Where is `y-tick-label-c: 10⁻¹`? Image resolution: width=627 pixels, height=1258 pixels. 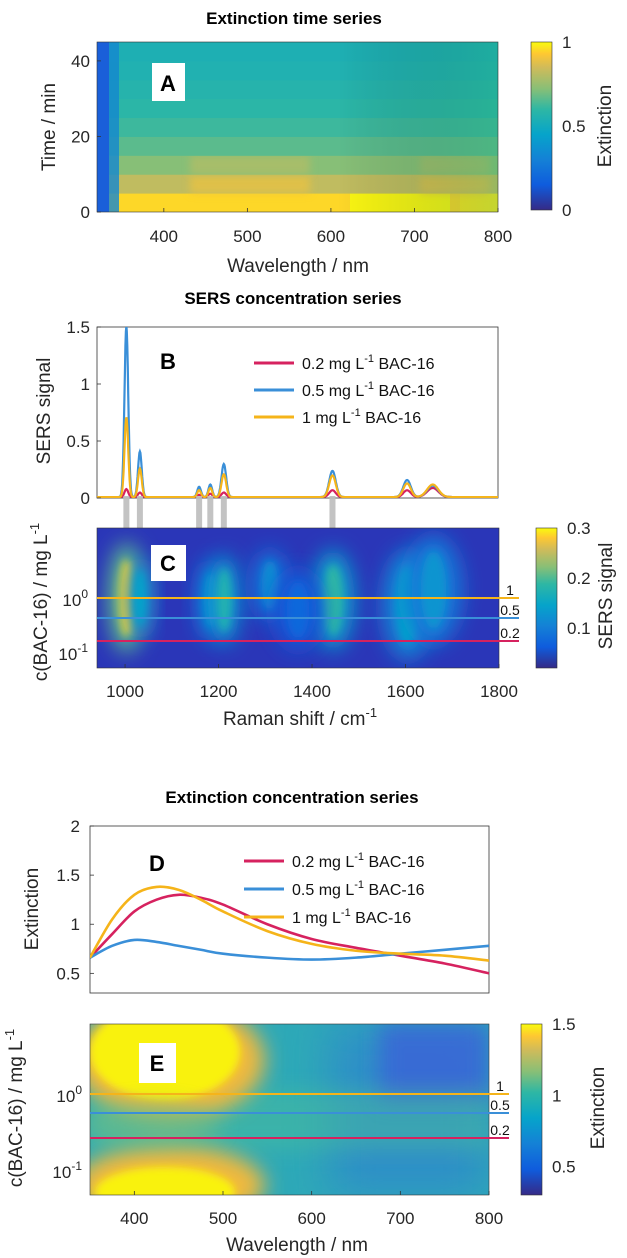
y-tick-label-c: 10⁻¹ is located at coordinates (73, 652).